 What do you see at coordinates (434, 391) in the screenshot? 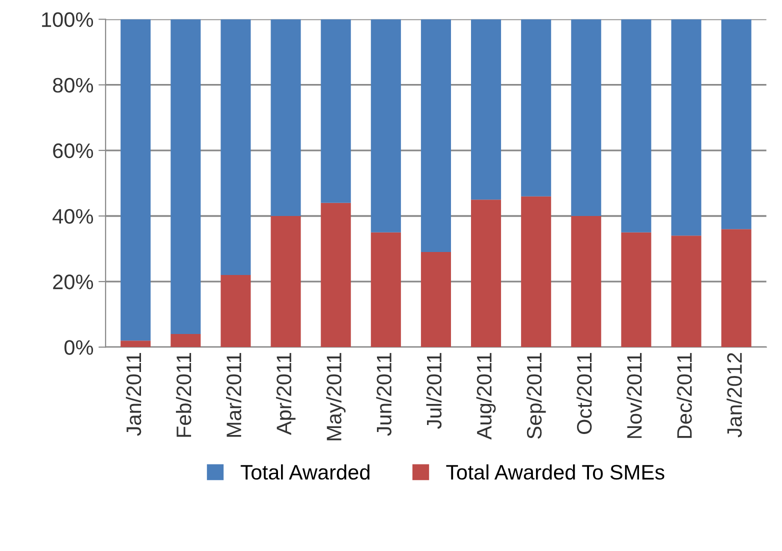
I see `x-tick-label: Jul/2011` at bounding box center [434, 391].